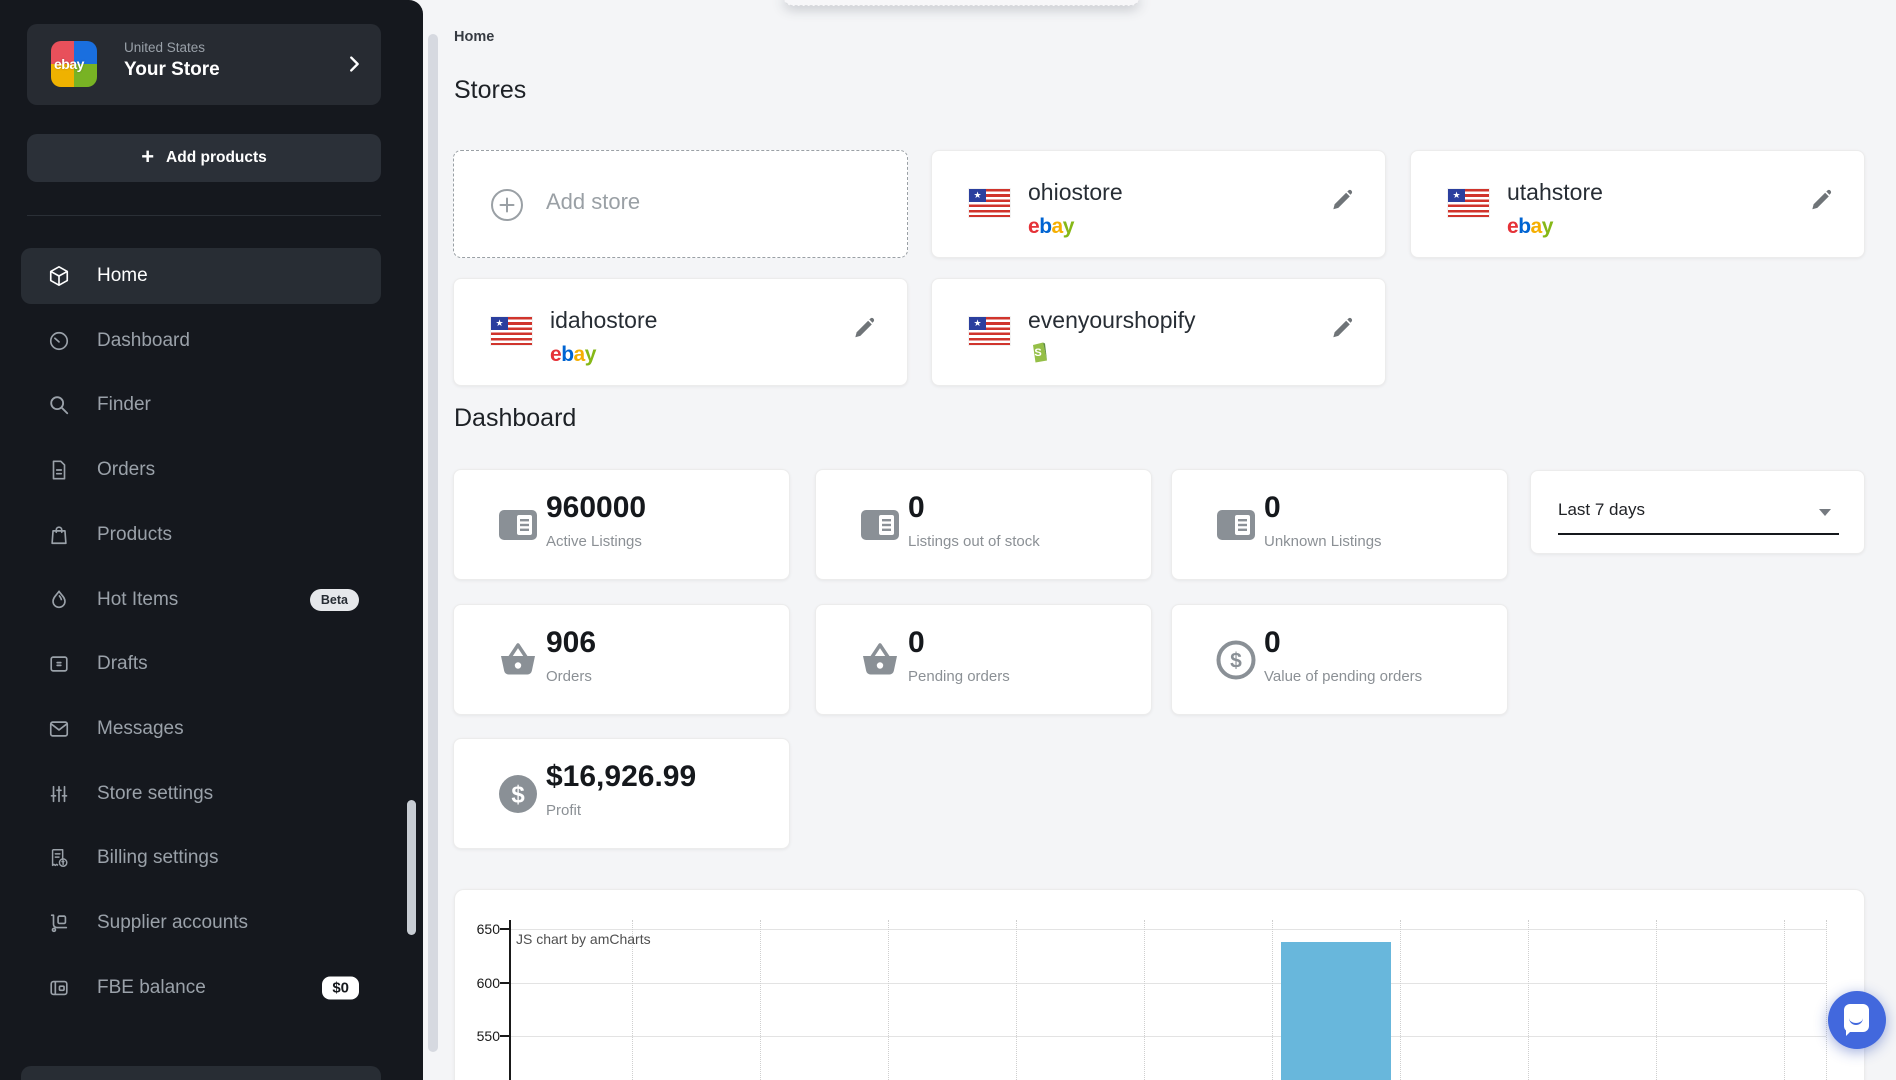 This screenshot has width=1896, height=1080. What do you see at coordinates (983, 524) in the screenshot?
I see `stat-card-out-of-stock: 0 Listings out of stock` at bounding box center [983, 524].